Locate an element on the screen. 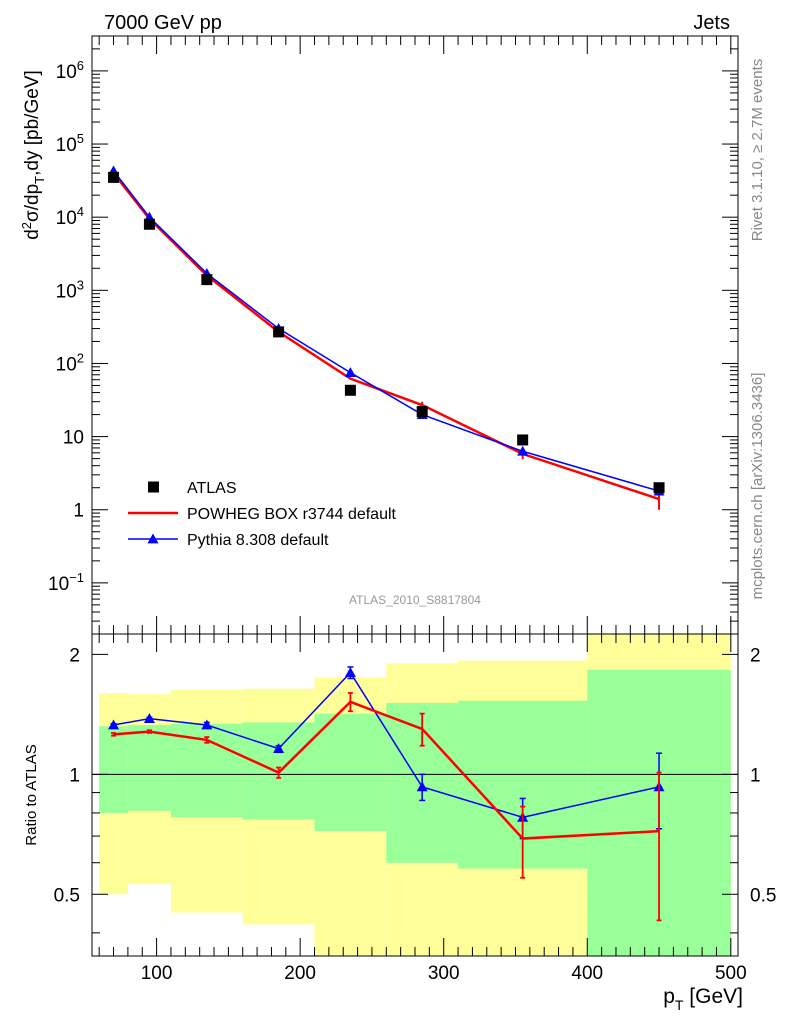 This screenshot has width=786, height=1024. header-left: 7000 GeV pp is located at coordinates (163, 23).